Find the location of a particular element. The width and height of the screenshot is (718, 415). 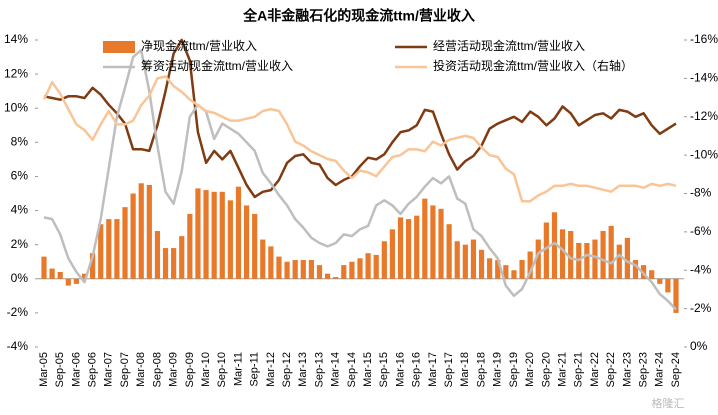

x-tick-label: Mar-11 is located at coordinates (238, 369).